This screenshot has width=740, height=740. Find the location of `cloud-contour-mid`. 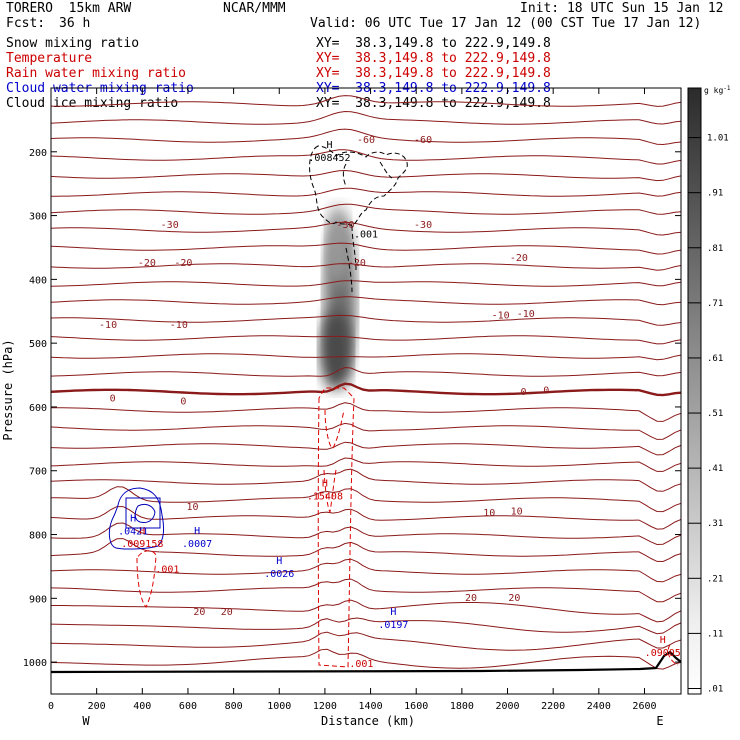

cloud-contour-mid is located at coordinates (143, 513).